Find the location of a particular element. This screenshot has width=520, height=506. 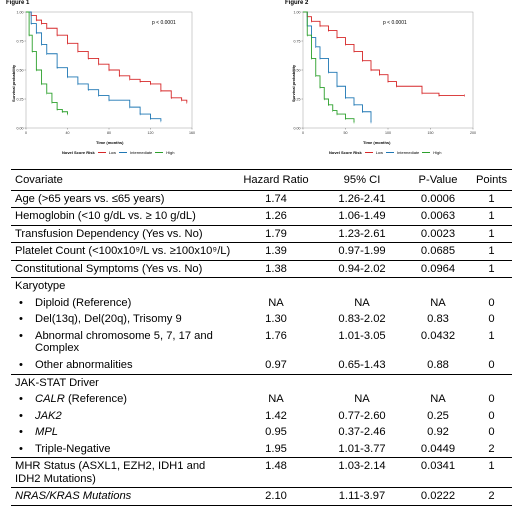

ci-cell: 1.26-2.41 is located at coordinates (362, 198).